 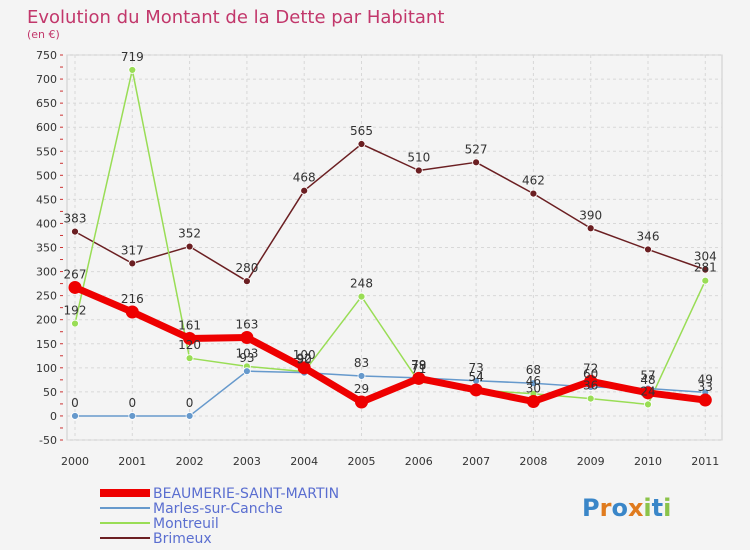 I want to click on data-label: 79, so click(x=418, y=365).